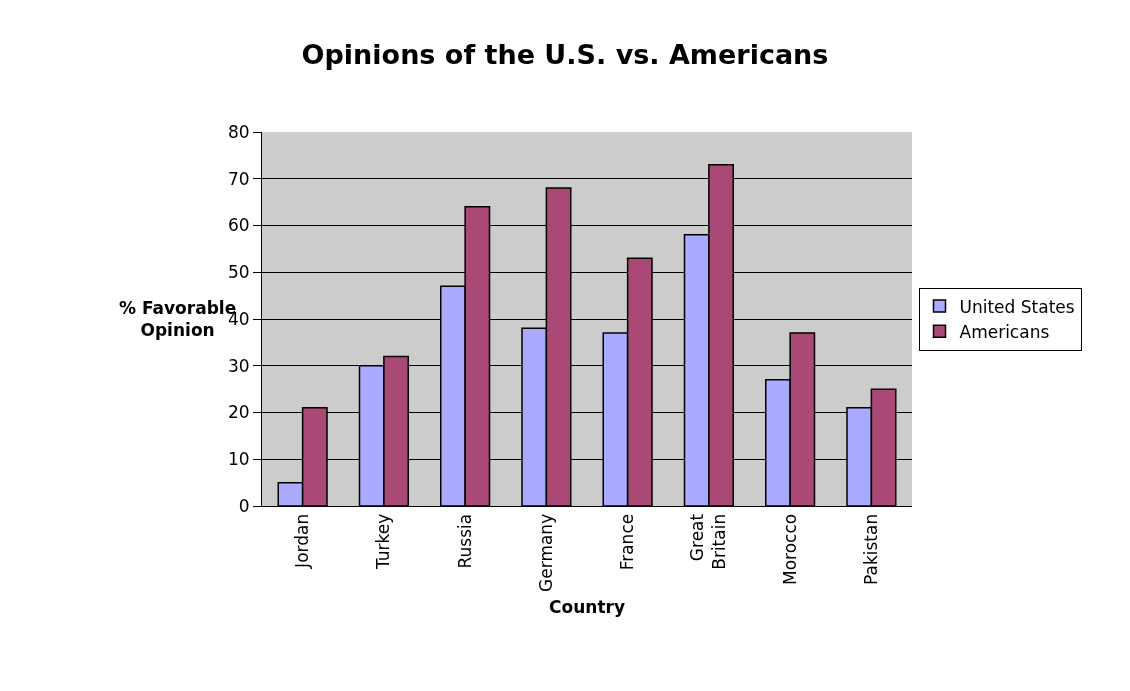  I want to click on y-tick-label: 60, so click(238, 225).